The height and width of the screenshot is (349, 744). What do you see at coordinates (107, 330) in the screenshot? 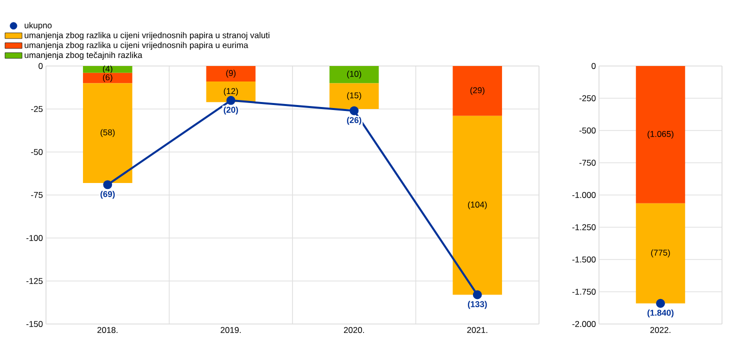
I see `x-tick-label: 2018.` at bounding box center [107, 330].